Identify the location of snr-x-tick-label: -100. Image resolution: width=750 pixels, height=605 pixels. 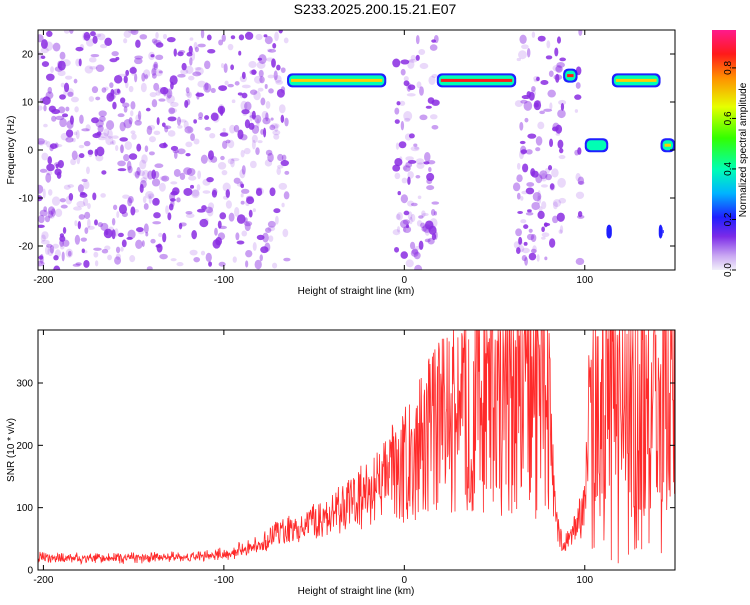
(224, 580).